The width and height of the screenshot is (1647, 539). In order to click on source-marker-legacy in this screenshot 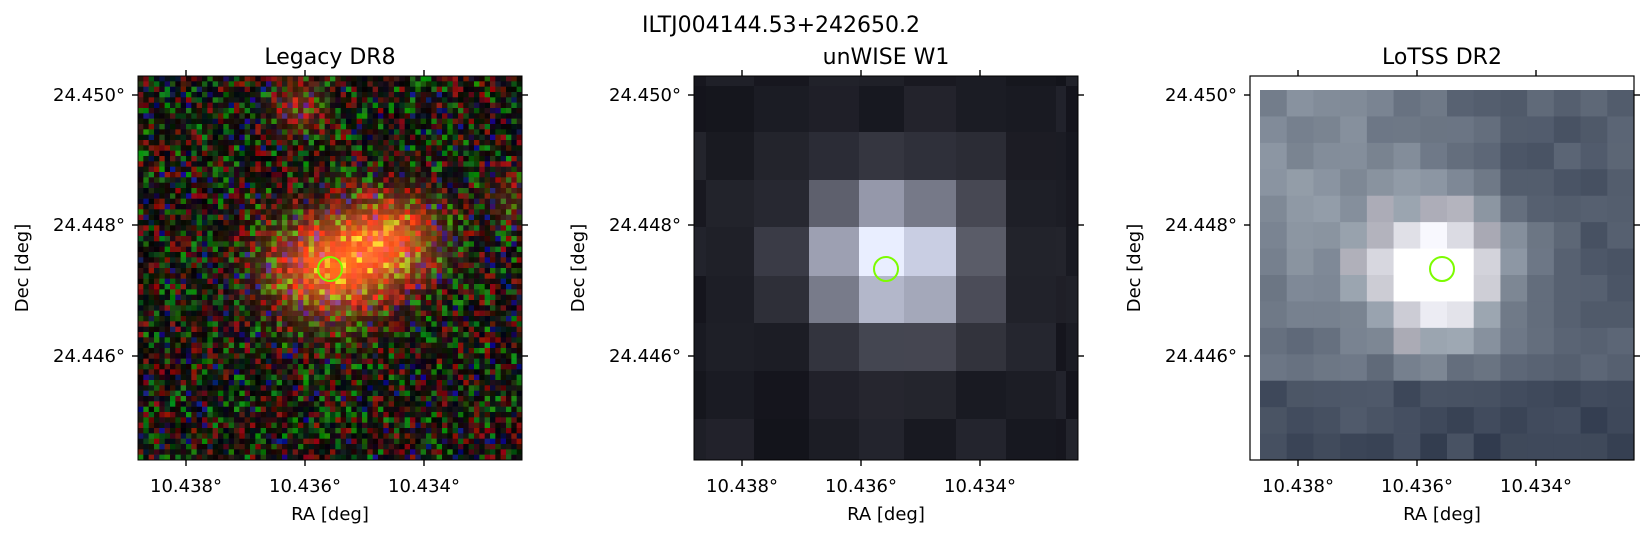, I will do `click(330, 269)`.